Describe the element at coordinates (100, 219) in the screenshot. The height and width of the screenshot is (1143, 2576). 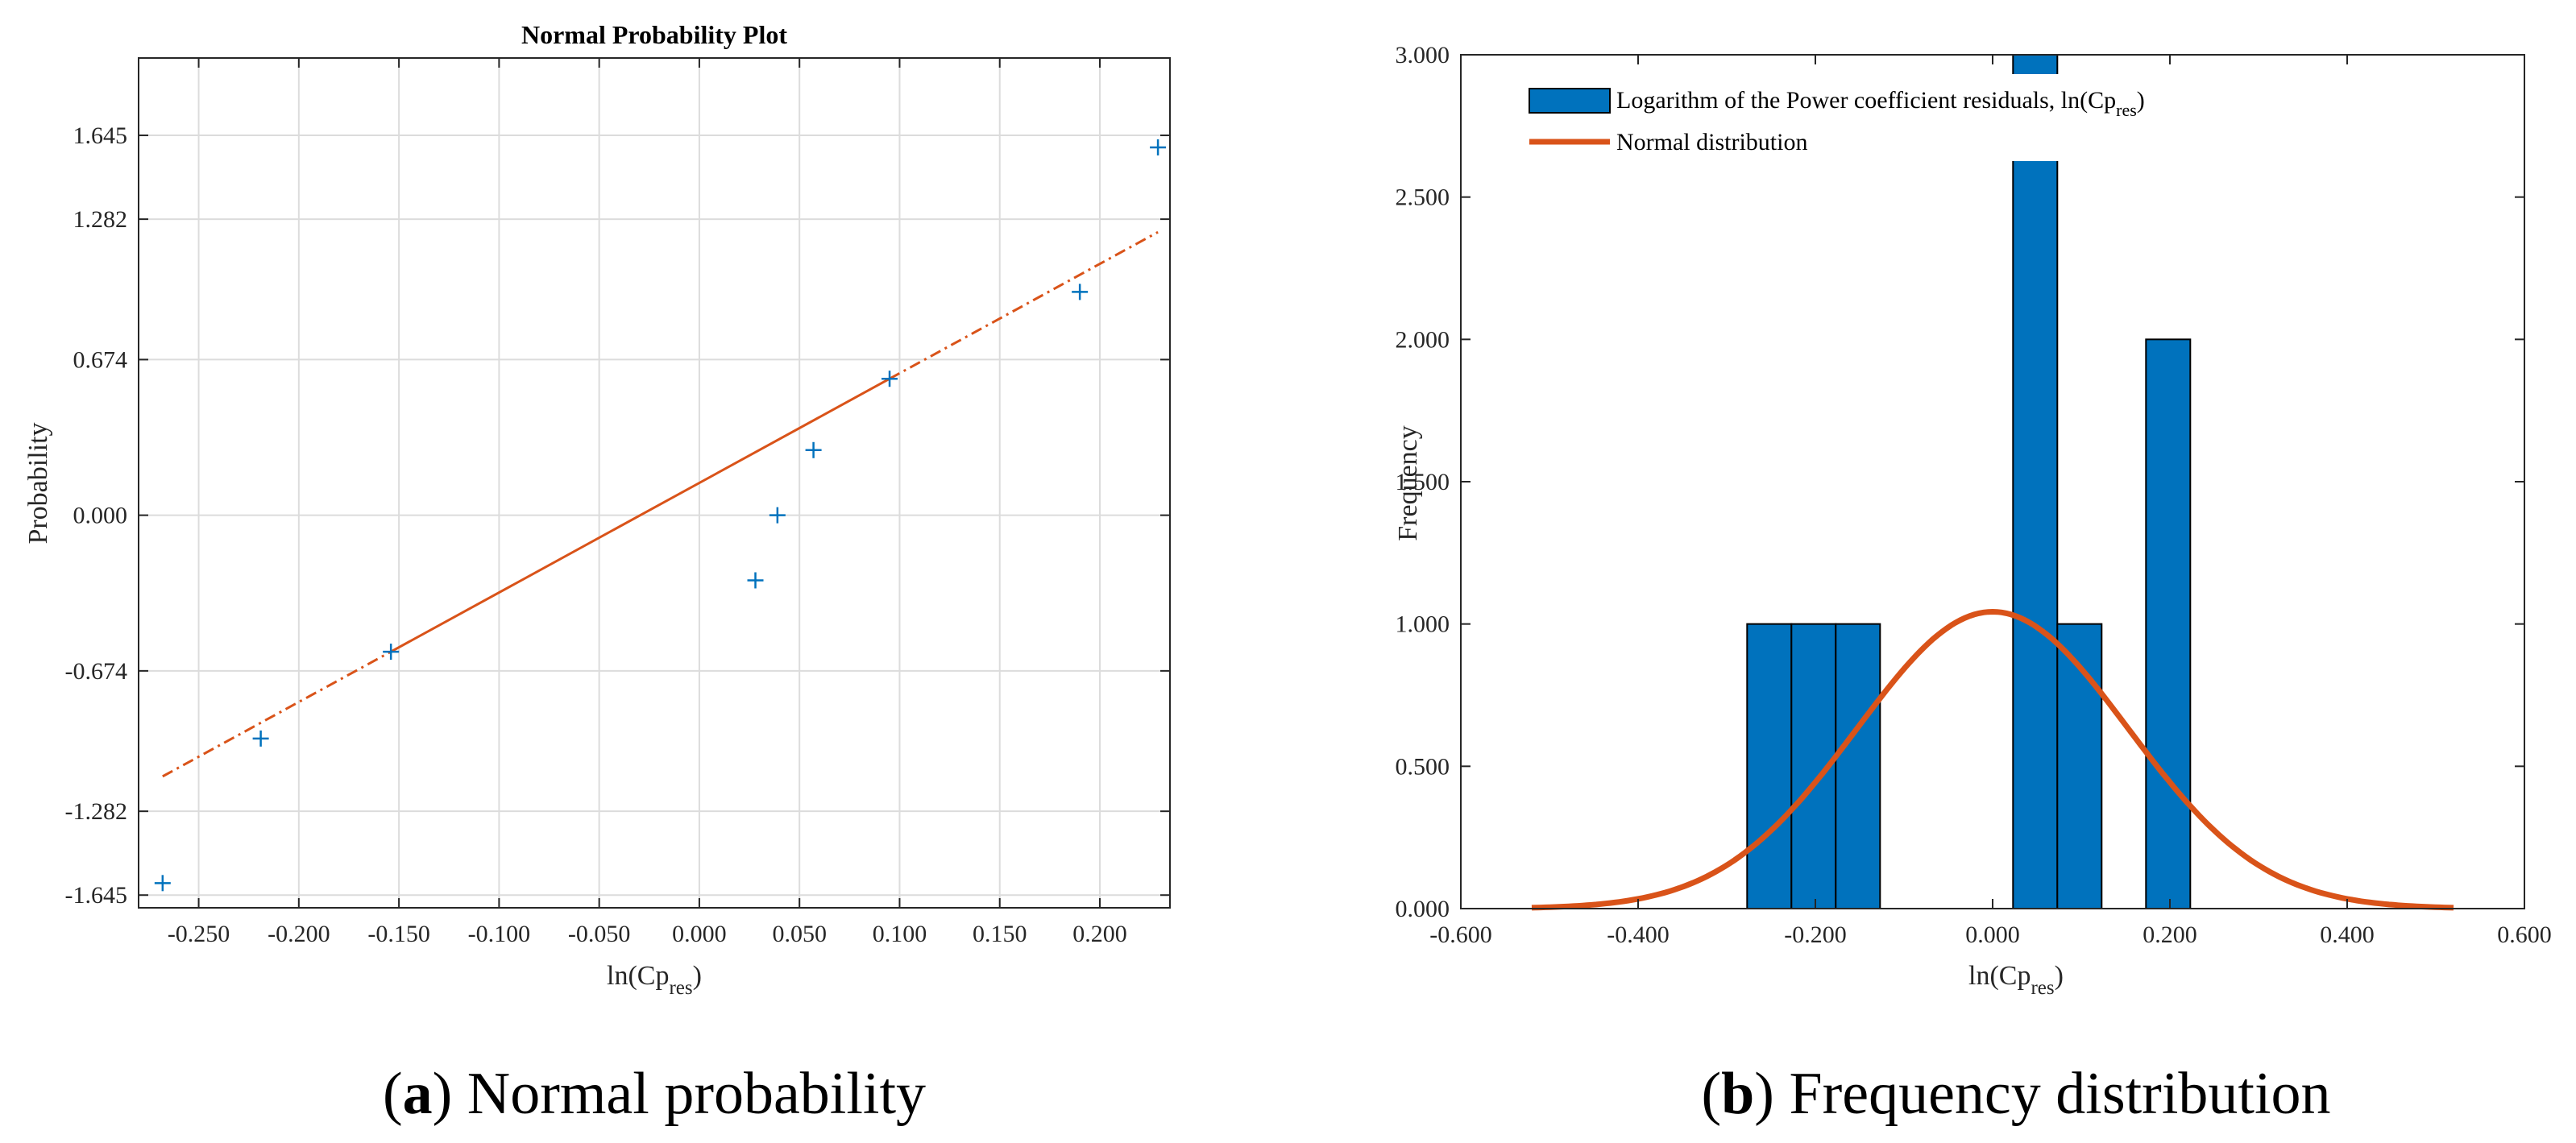
I see `y-tick-label: 1.282` at that location.